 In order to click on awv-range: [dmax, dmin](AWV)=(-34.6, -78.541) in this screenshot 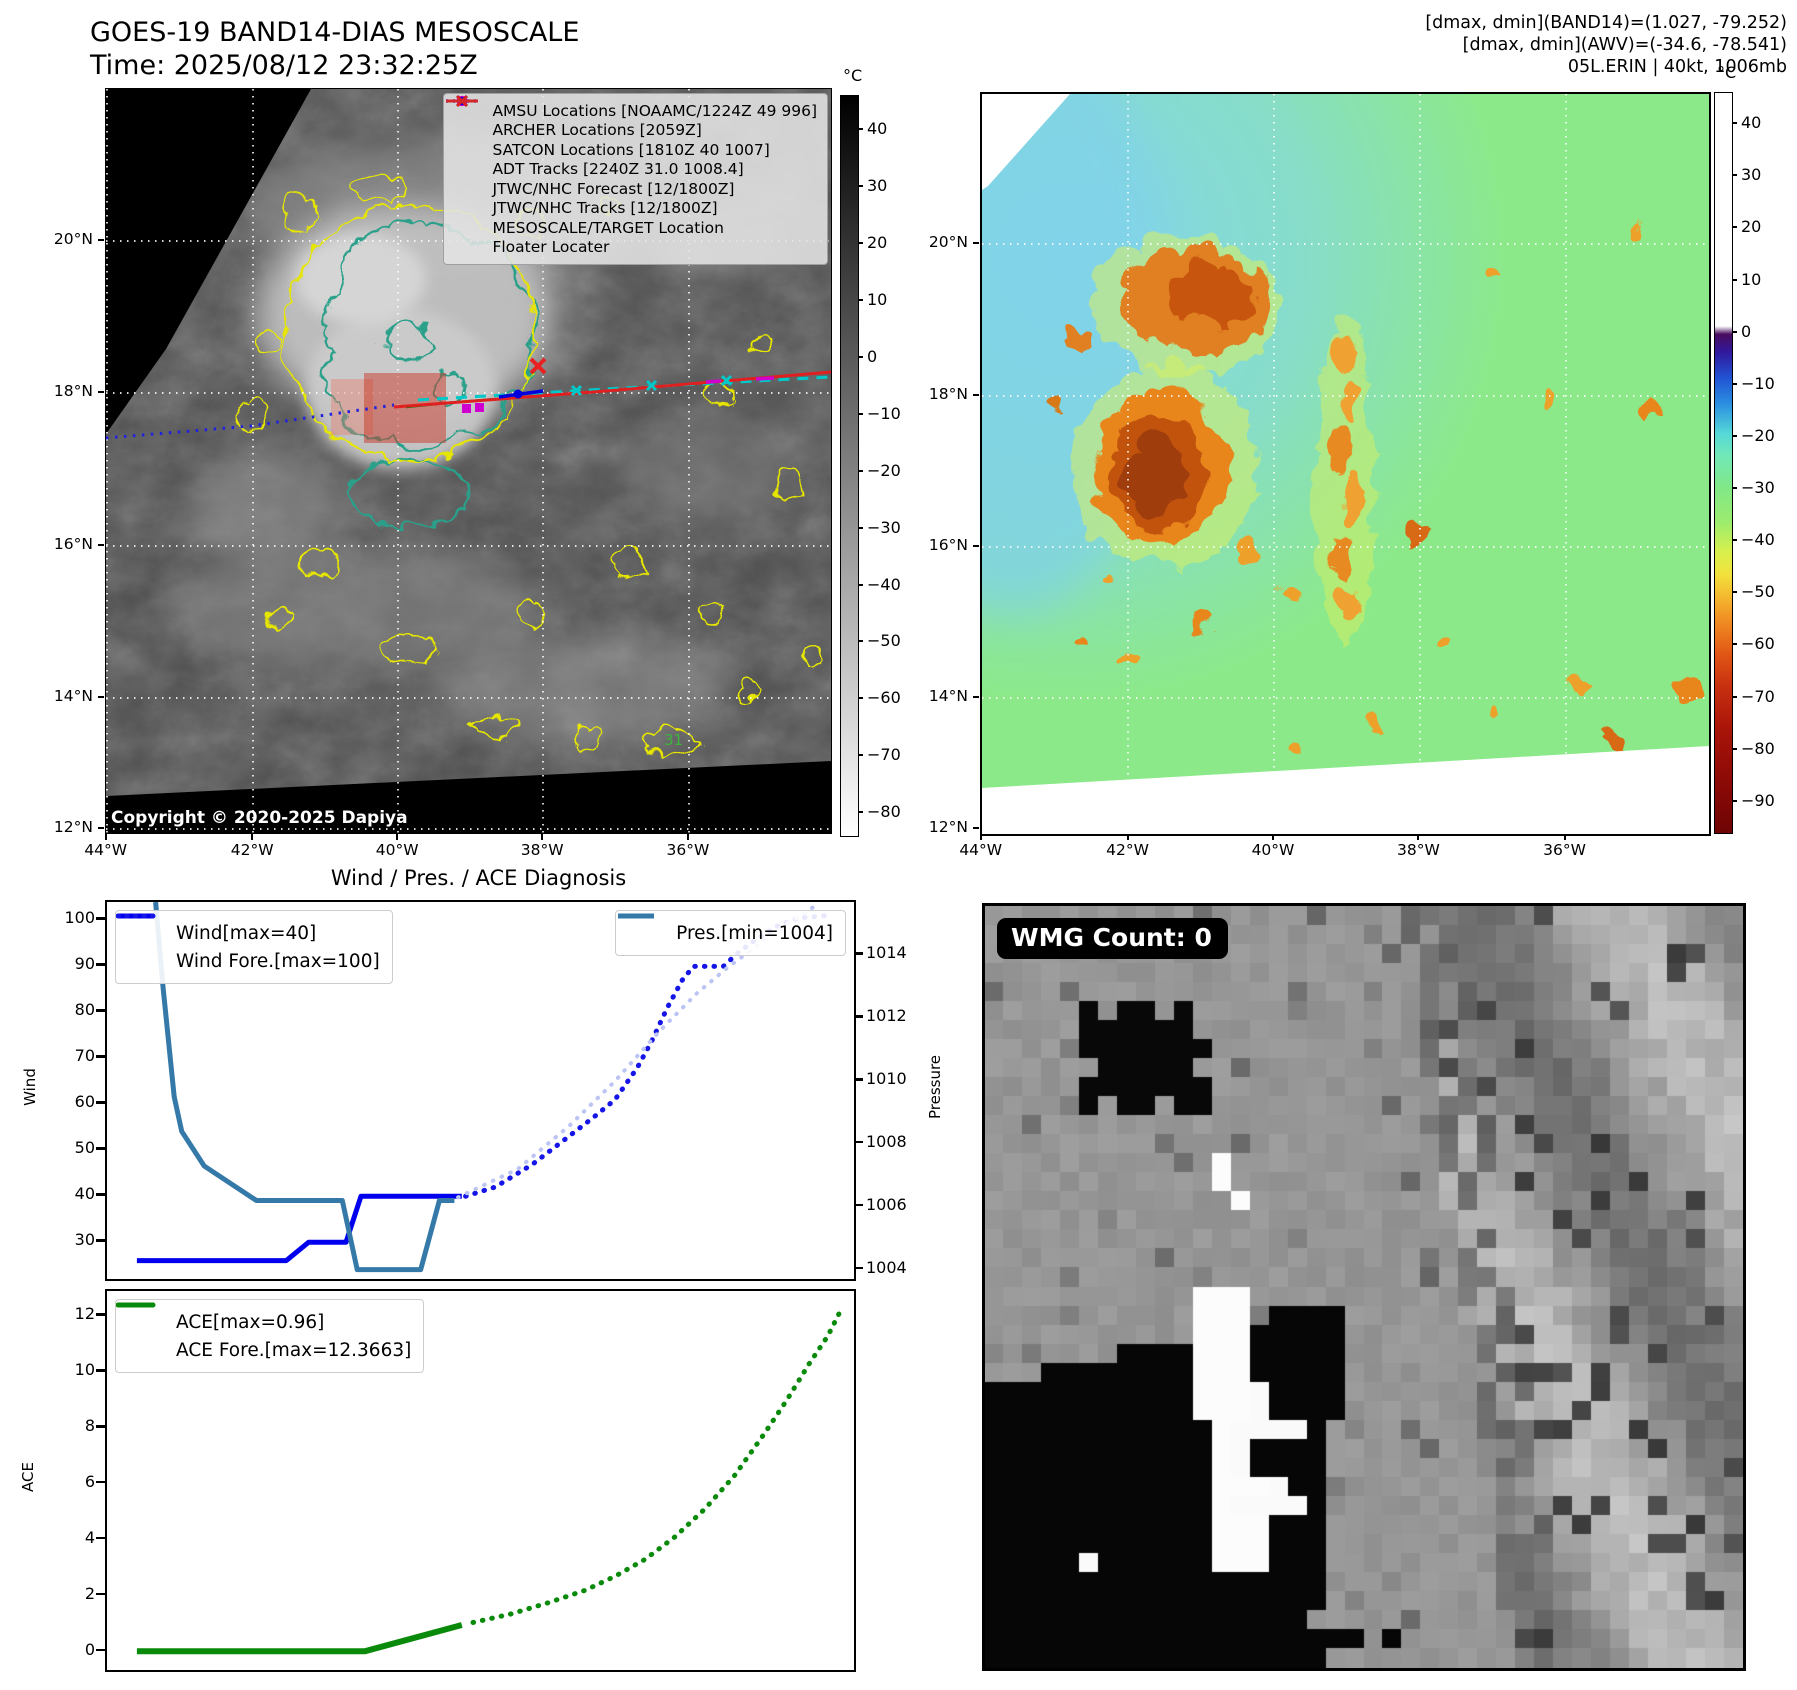, I will do `click(1624, 45)`.